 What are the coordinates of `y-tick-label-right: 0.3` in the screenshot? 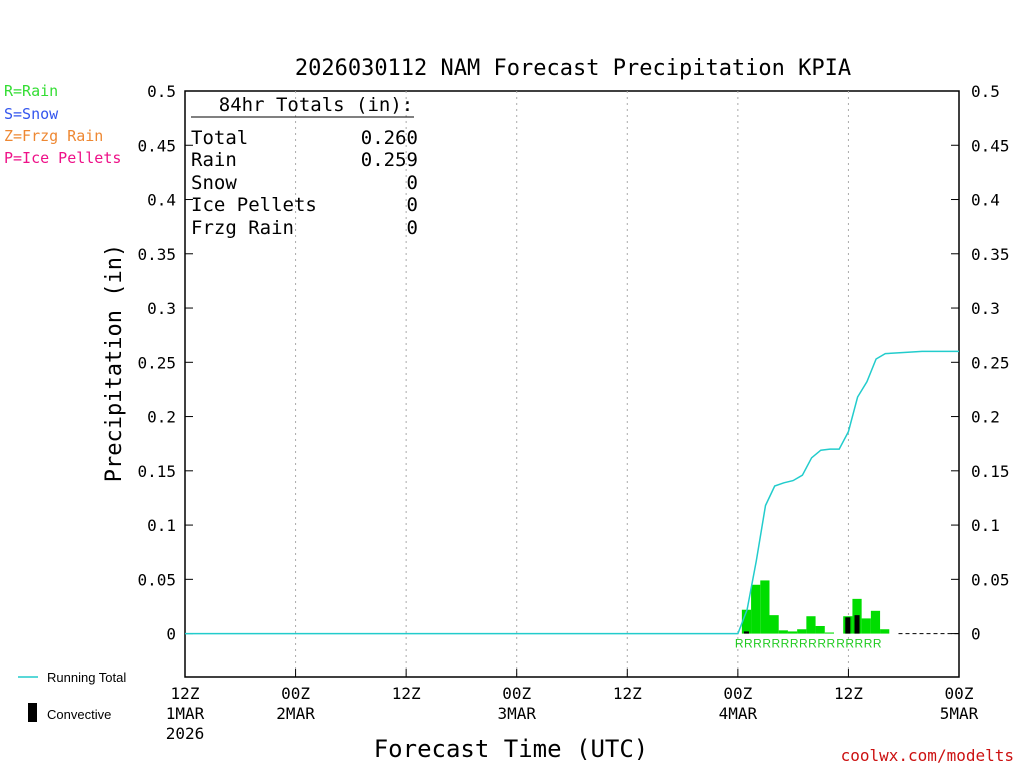 It's located at (985, 308).